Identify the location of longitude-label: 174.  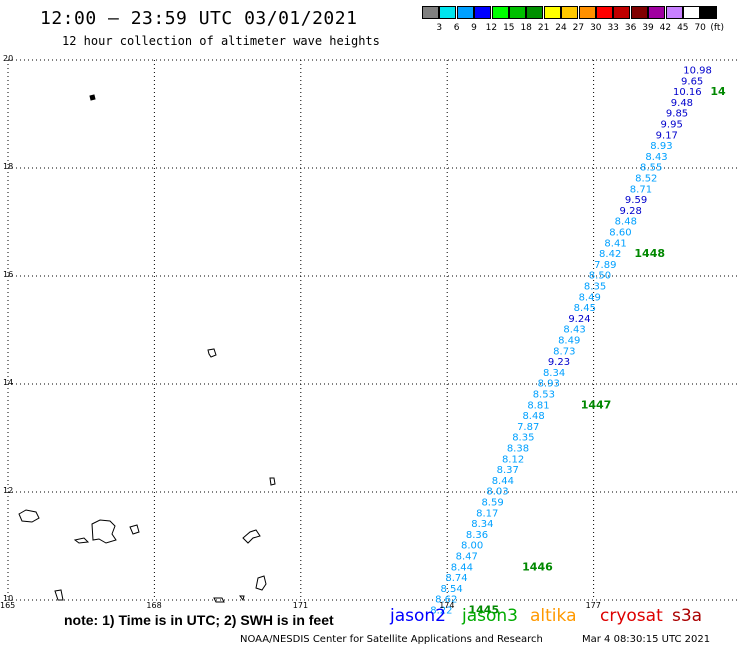
(447, 605).